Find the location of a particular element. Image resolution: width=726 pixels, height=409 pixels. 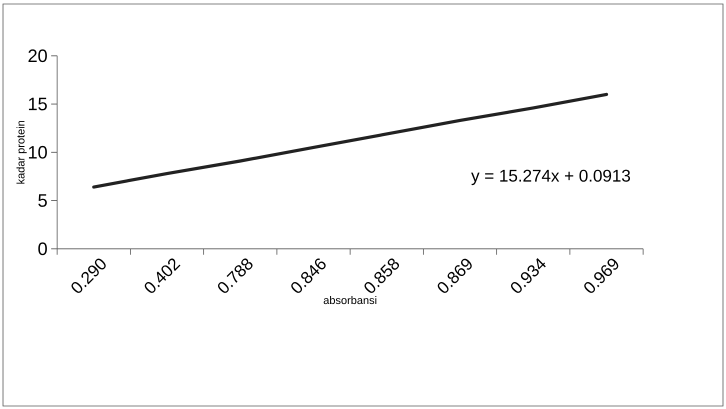

y-tick-label: 20 is located at coordinates (37, 55).